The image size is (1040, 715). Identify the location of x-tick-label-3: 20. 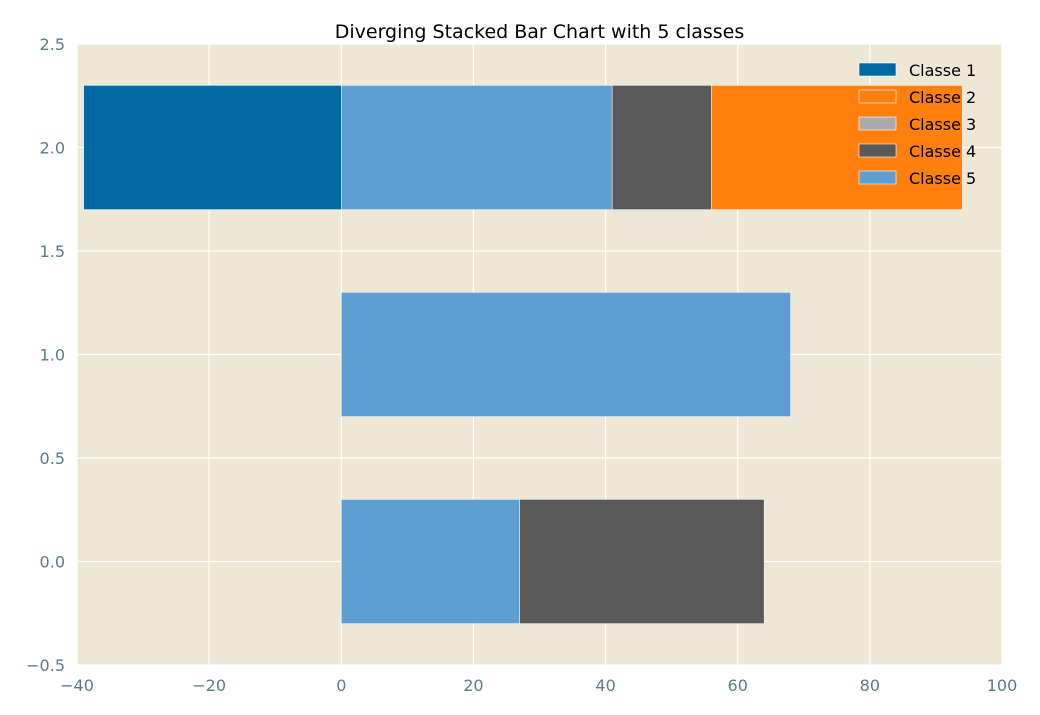
(473, 685).